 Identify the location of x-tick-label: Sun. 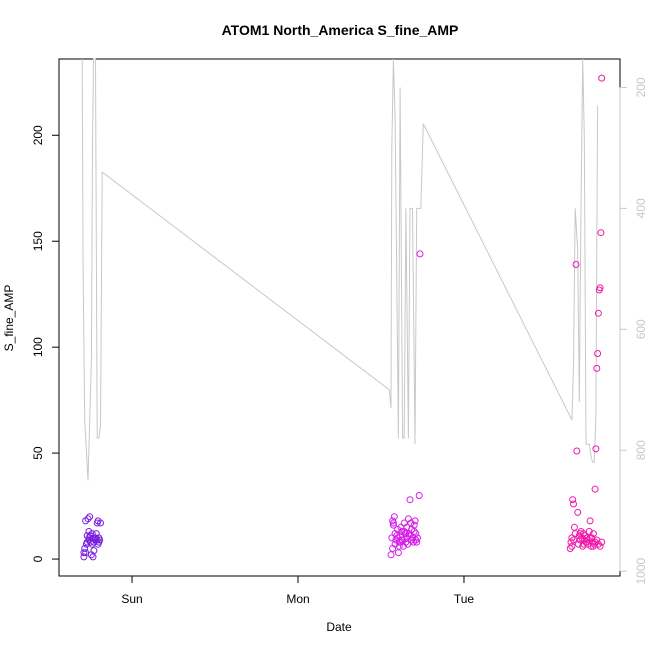
(131, 599).